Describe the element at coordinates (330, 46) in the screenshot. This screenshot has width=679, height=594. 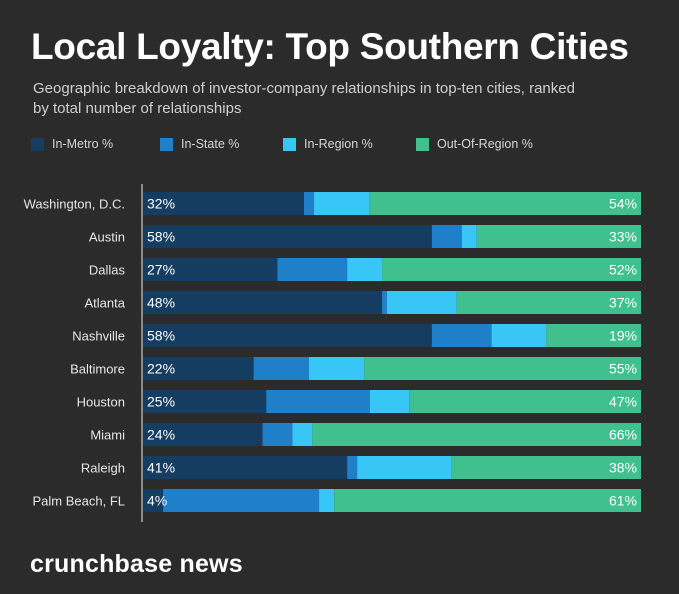
I see `chart-title: Local Loyalty: Top Southern Cities` at that location.